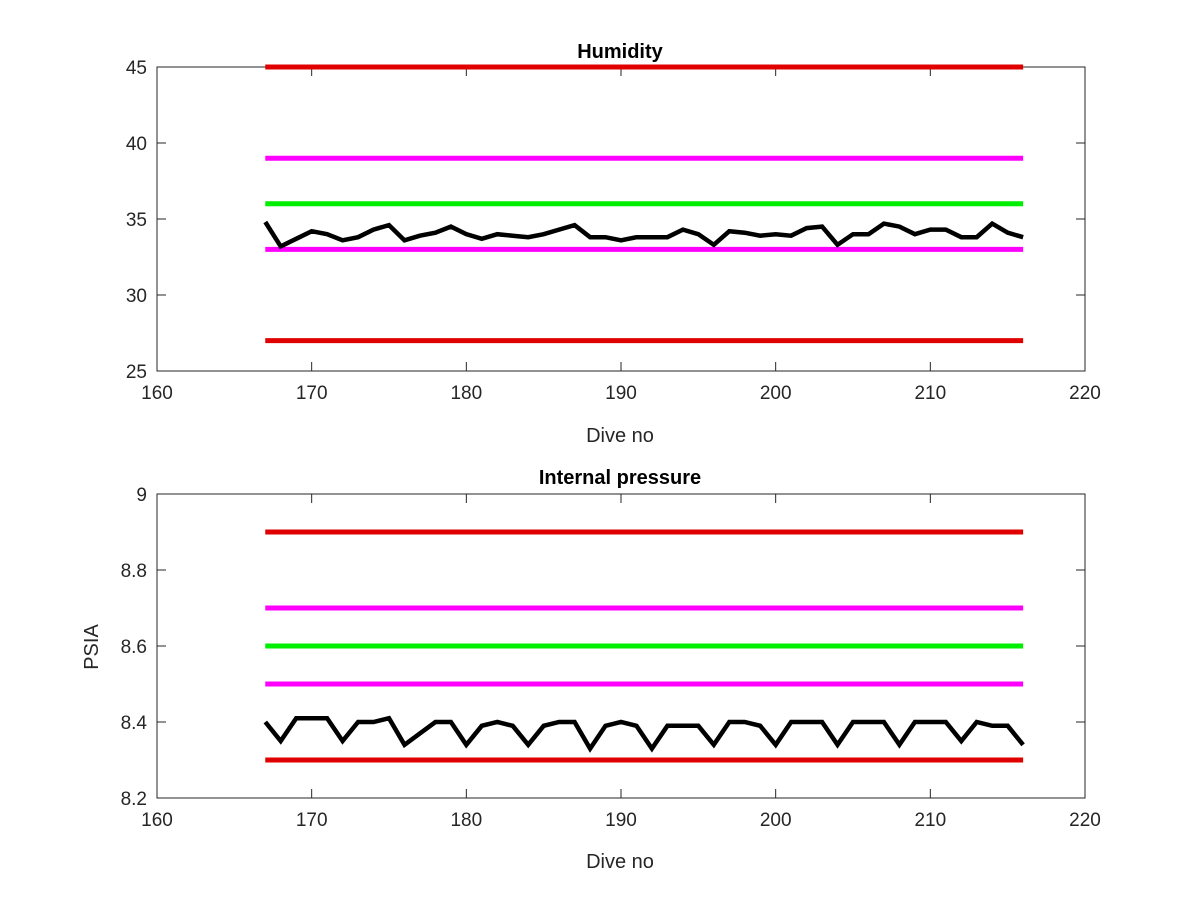 This screenshot has height=900, width=1200. Describe the element at coordinates (136, 68) in the screenshot. I see `y-tick-label: 45` at that location.